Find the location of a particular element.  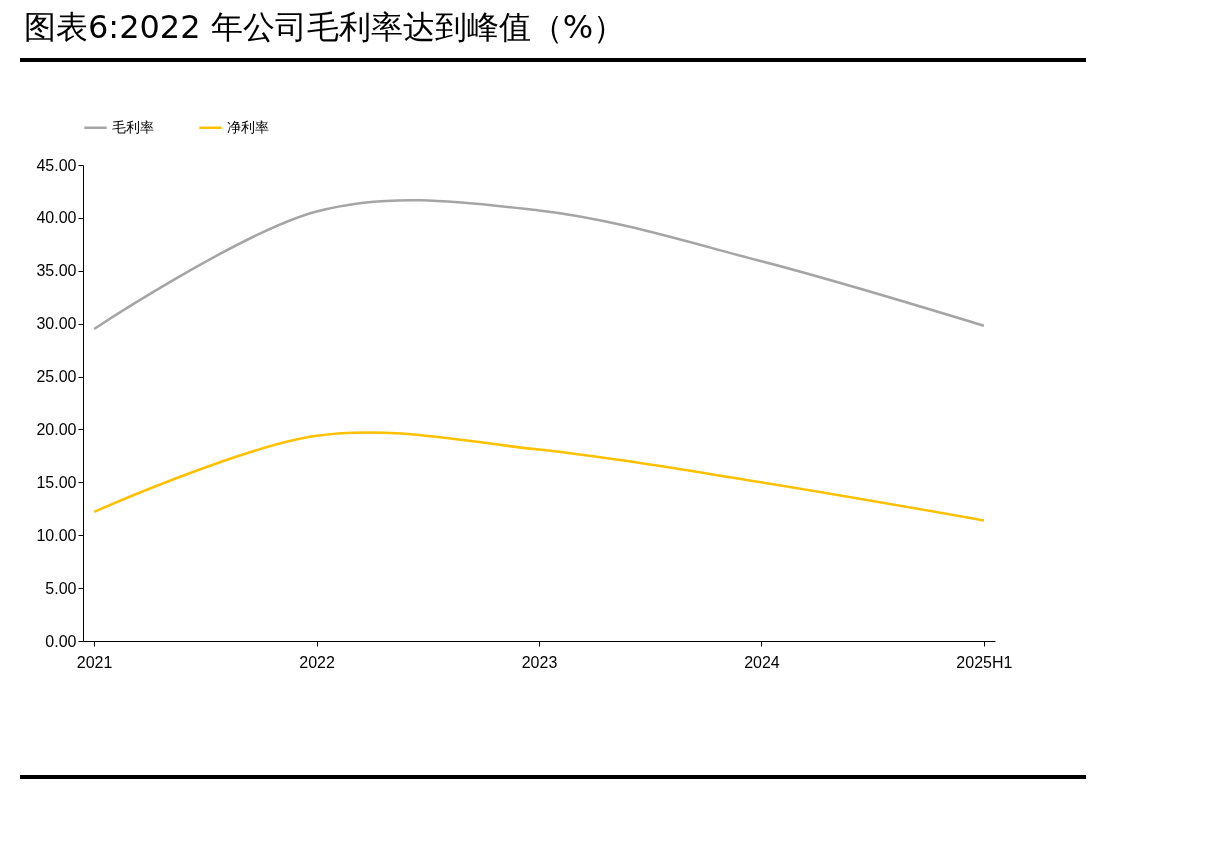

y-tick-label: 30.00 is located at coordinates (56, 324).